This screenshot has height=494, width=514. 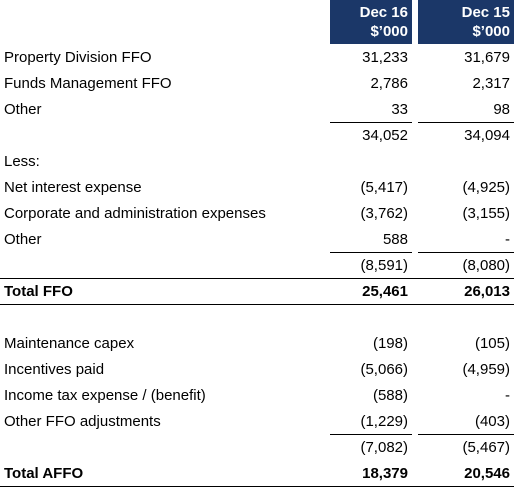 What do you see at coordinates (395, 239) in the screenshot?
I see `row-value: 588` at bounding box center [395, 239].